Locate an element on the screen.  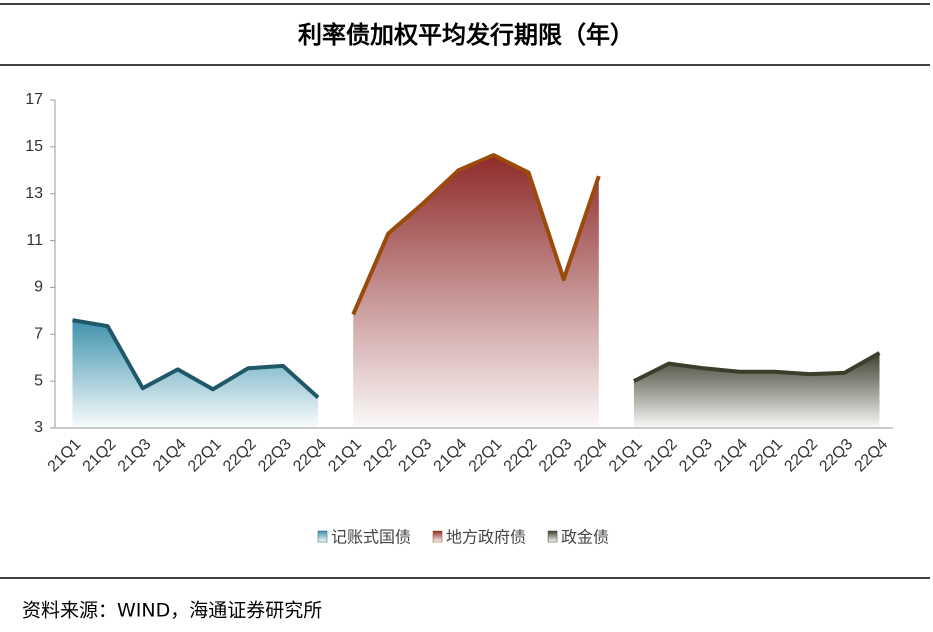
source-note: 资料来源：WIND，海通证券研究所 is located at coordinates (172, 611).